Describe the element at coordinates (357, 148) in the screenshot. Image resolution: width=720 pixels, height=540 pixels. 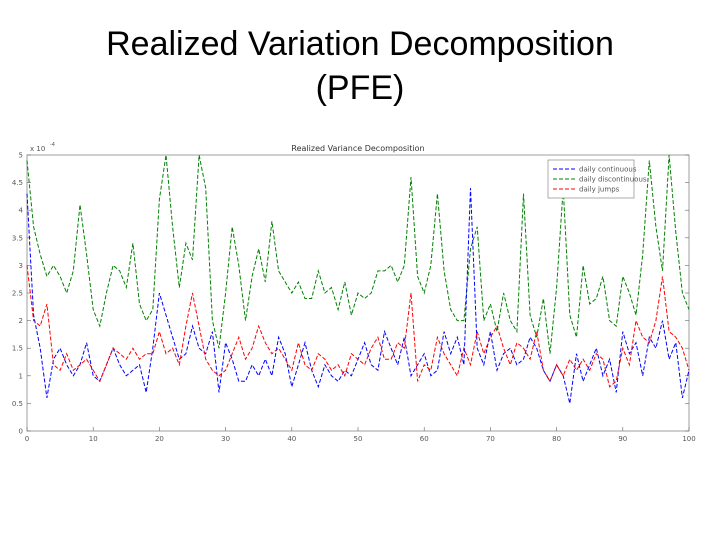
I see `chart-title: Realized Variance Decomposition` at that location.